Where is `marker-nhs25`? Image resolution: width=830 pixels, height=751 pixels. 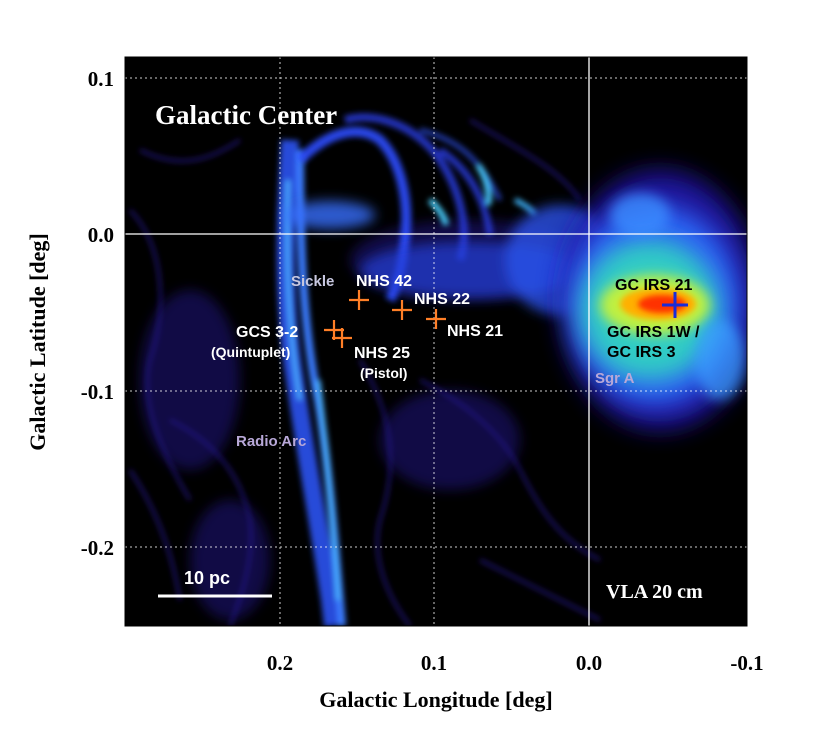 marker-nhs25 is located at coordinates (342, 338).